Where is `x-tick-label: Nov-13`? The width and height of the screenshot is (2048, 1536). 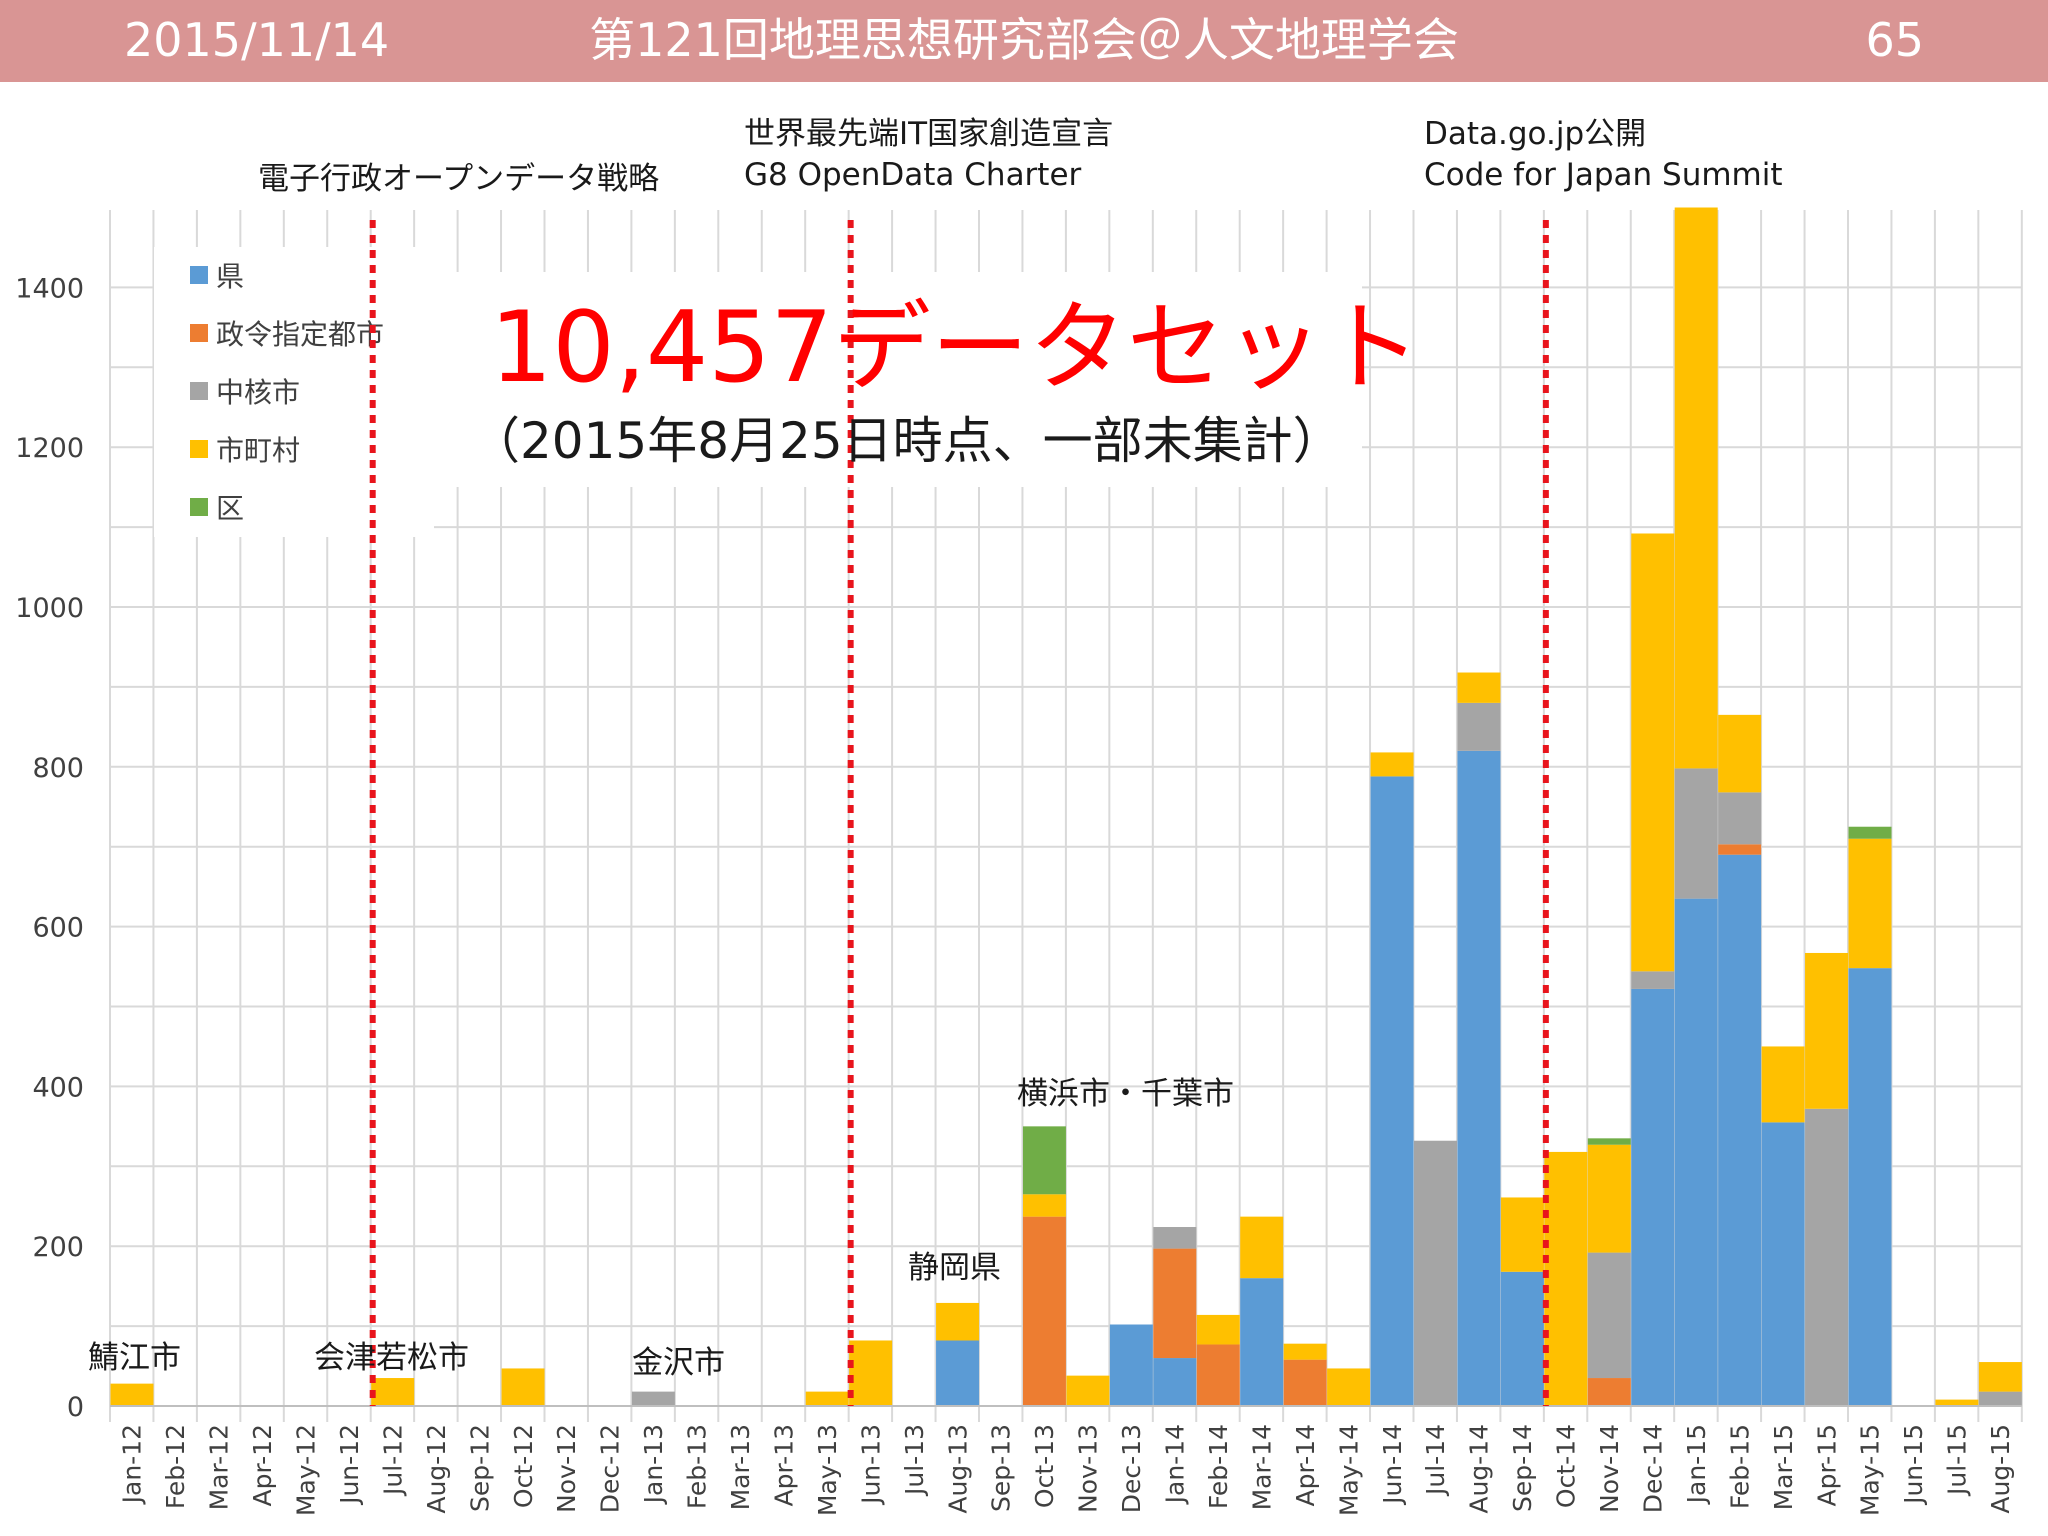
x-tick-label: Nov-13 is located at coordinates (1088, 1468).